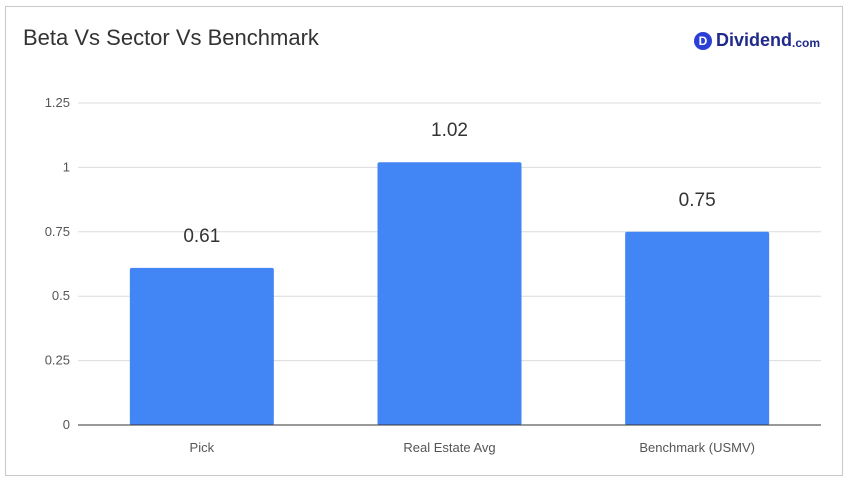  What do you see at coordinates (57, 231) in the screenshot?
I see `y-tick-label: 0.75` at bounding box center [57, 231].